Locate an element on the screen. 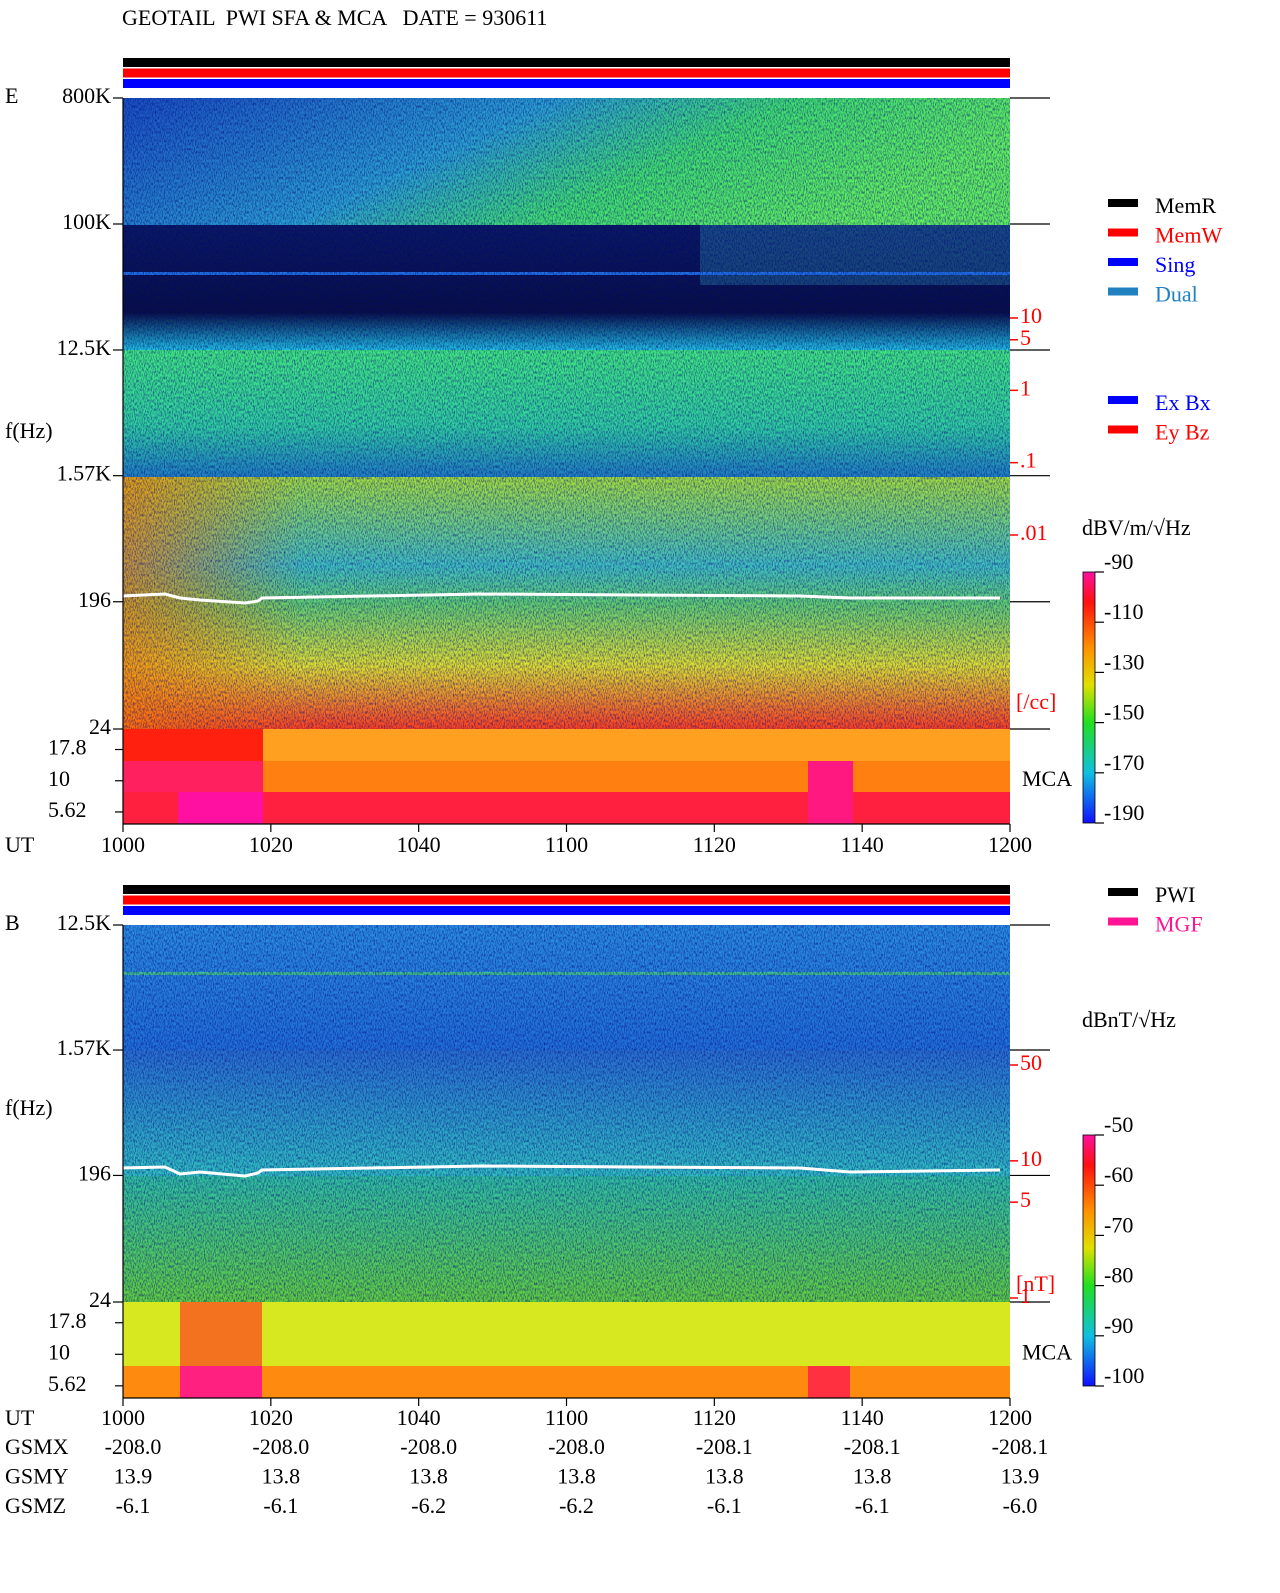 The width and height of the screenshot is (1280, 1593). legend-label: Ex Bx is located at coordinates (1183, 402).